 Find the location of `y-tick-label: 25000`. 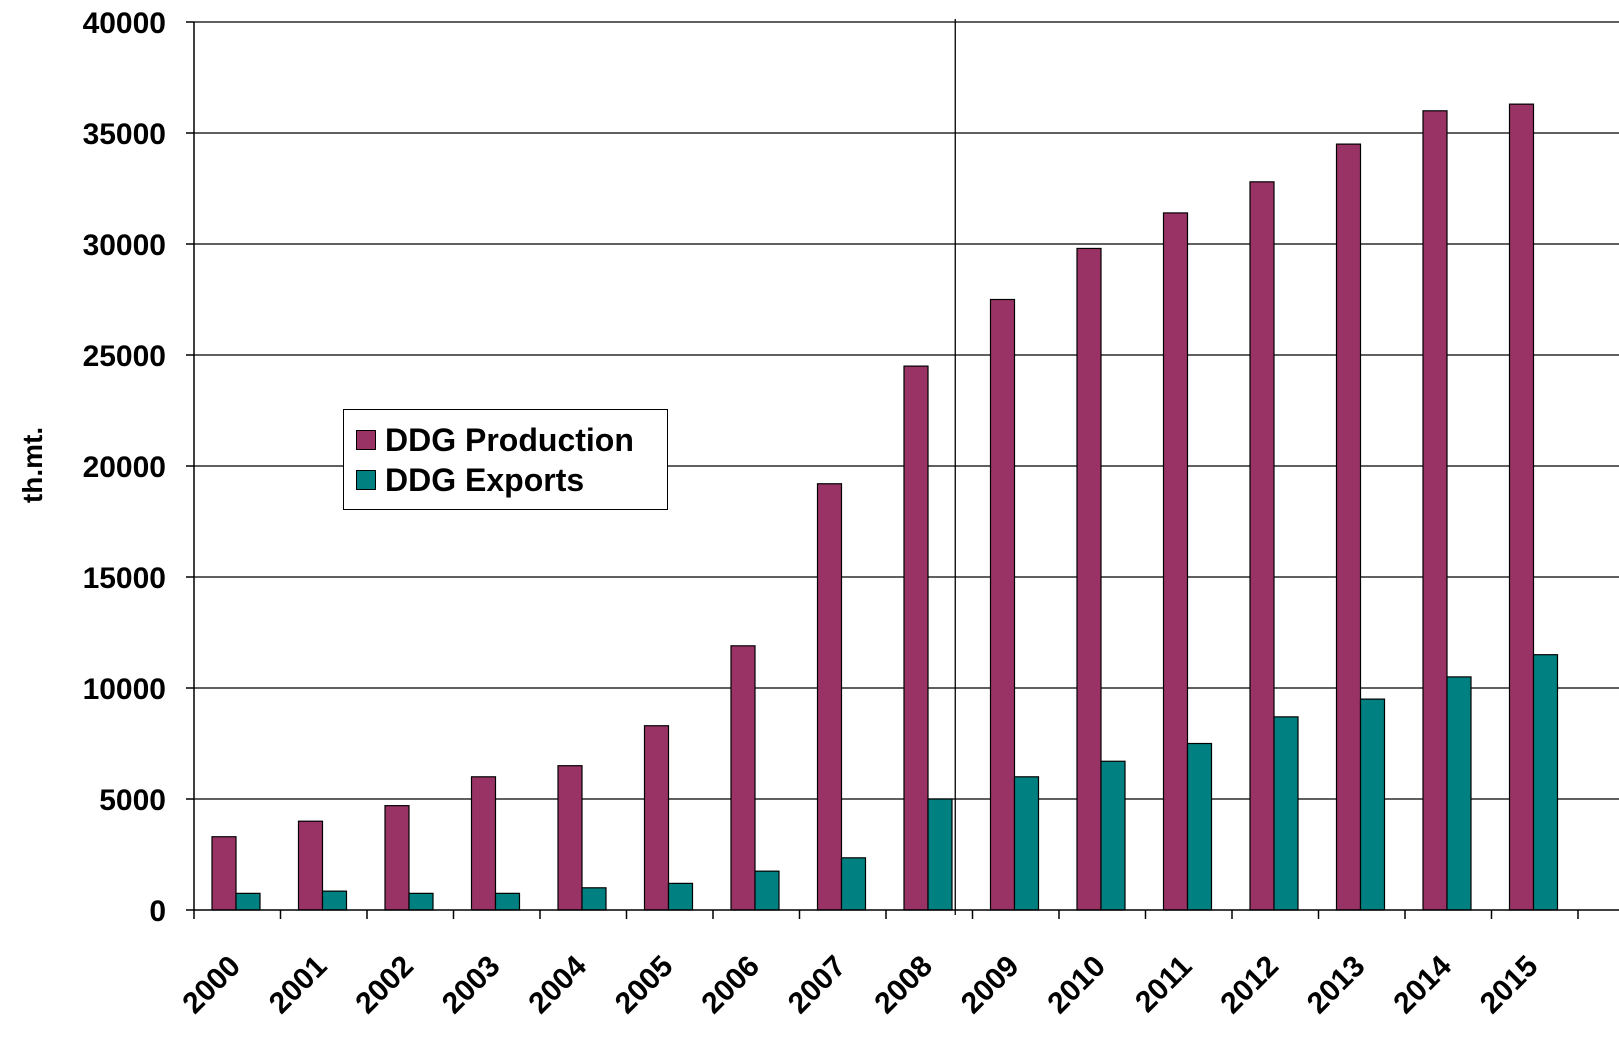

y-tick-label: 25000 is located at coordinates (124, 356).